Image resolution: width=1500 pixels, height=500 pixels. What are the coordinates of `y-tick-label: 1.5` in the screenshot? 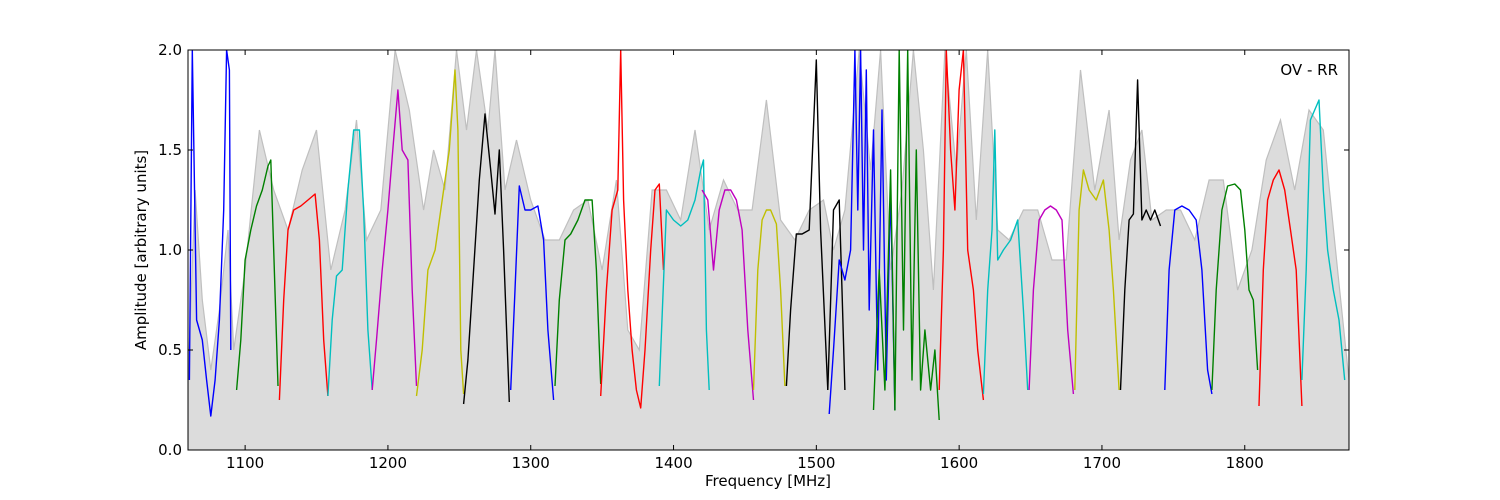 It's located at (170, 150).